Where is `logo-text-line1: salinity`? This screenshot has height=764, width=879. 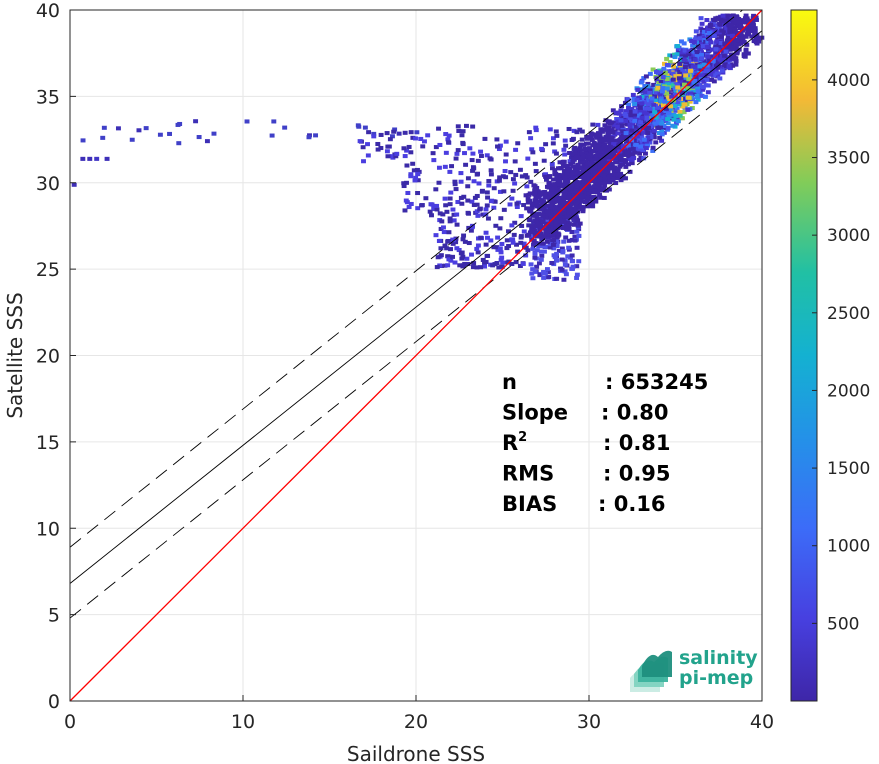
logo-text-line1: salinity is located at coordinates (718, 658).